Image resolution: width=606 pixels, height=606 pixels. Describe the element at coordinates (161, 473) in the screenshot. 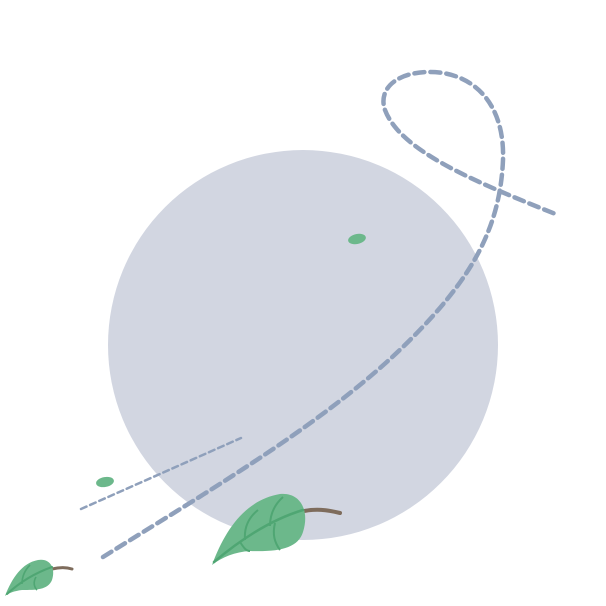

I see `wind-trail-secondary` at that location.